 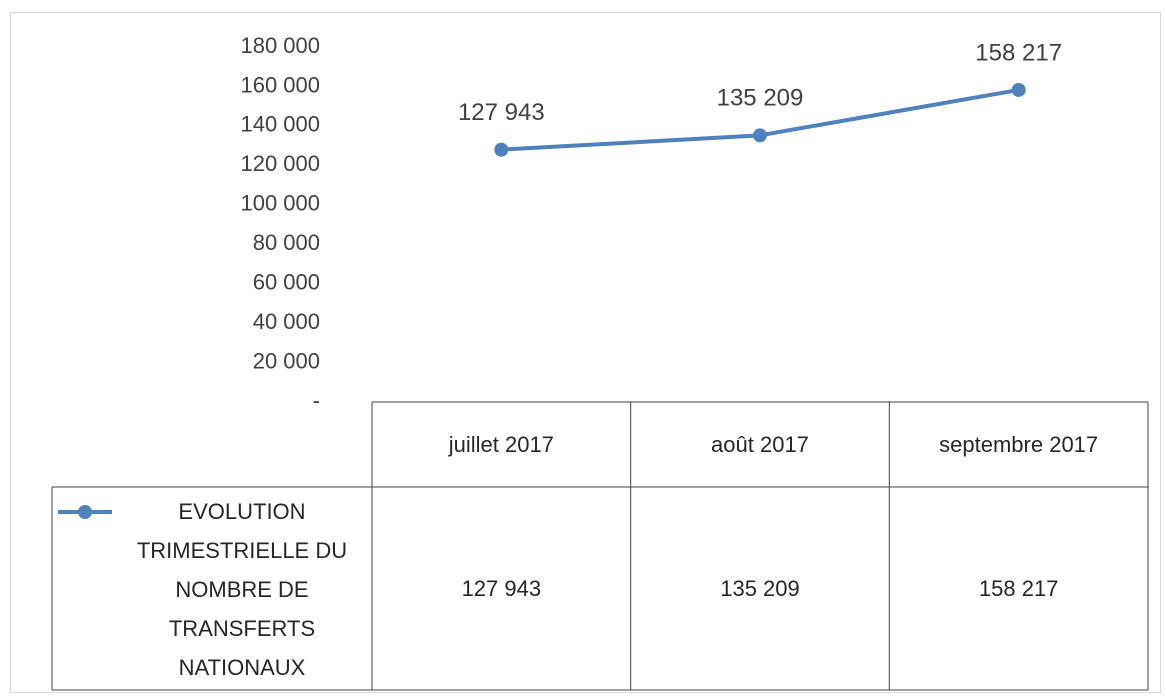 I want to click on y-tick-label: 140 000, so click(x=280, y=124).